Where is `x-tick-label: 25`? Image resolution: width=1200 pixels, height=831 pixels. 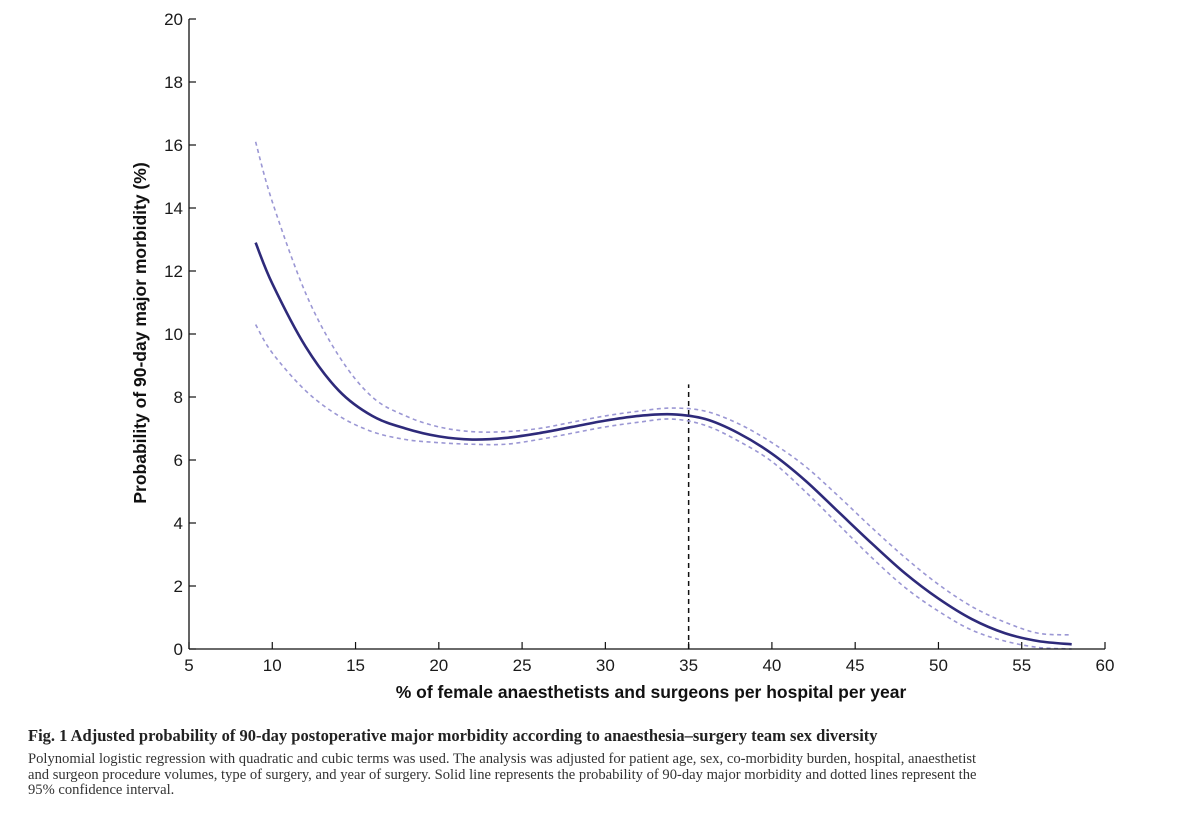
x-tick-label: 25 is located at coordinates (522, 665).